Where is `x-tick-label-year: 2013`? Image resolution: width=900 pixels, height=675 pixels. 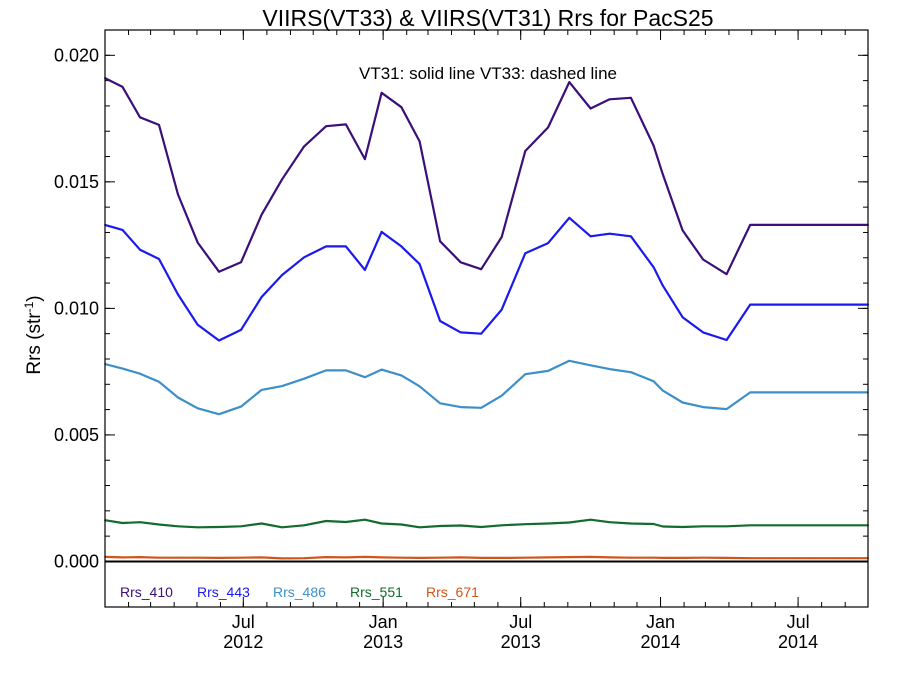
x-tick-label-year: 2013 is located at coordinates (521, 642).